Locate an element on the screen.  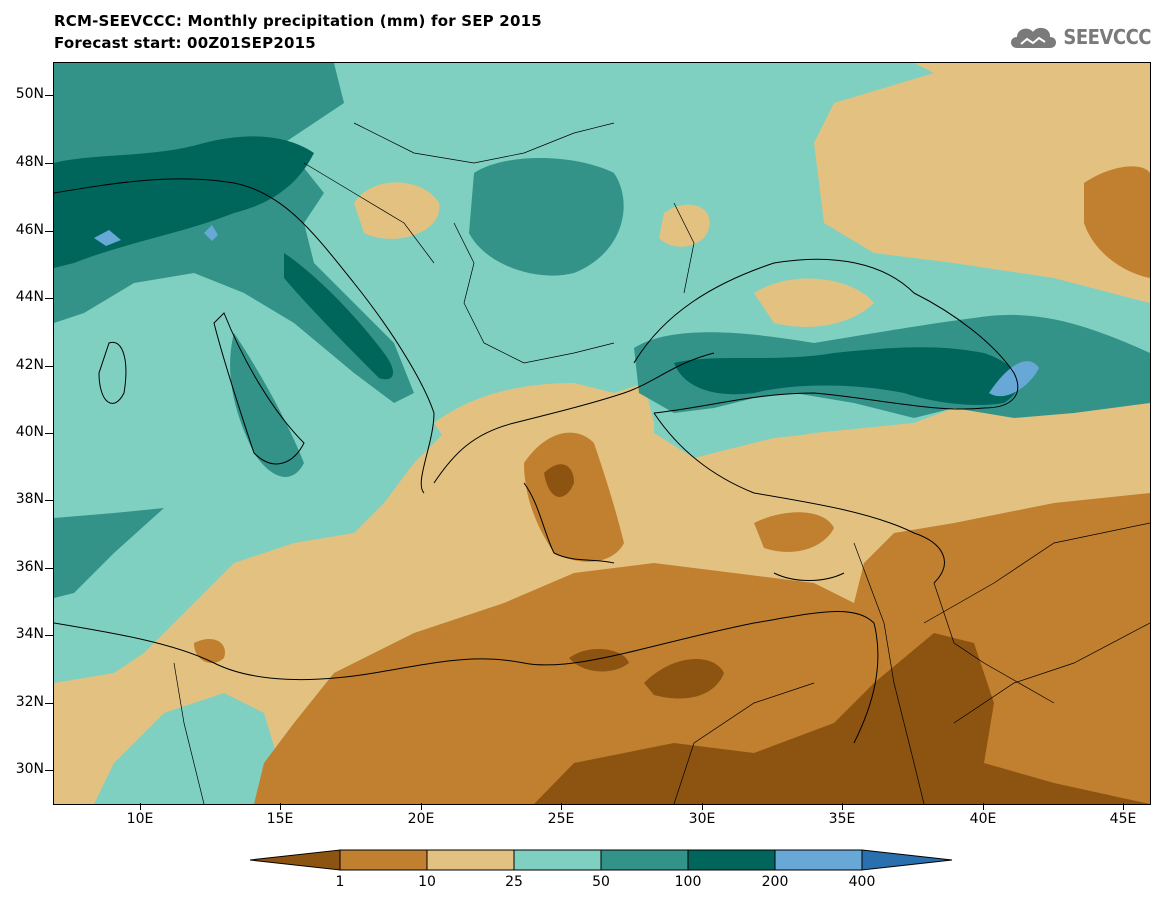
lon-label-10e: 10E is located at coordinates (140, 819).